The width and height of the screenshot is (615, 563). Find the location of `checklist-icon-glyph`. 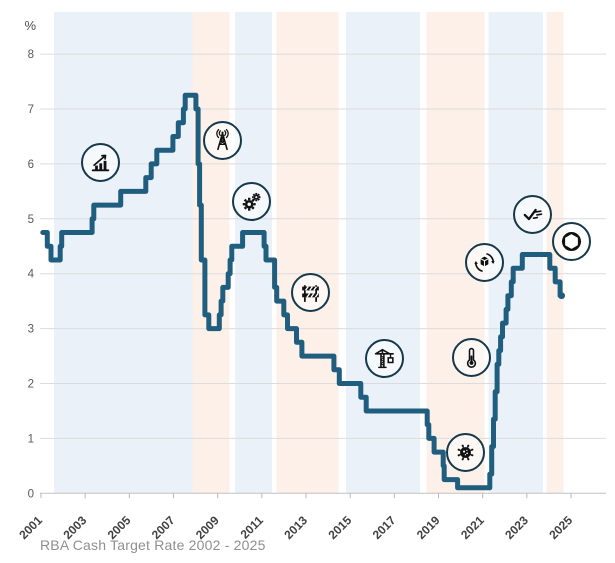

checklist-icon-glyph is located at coordinates (532, 214).